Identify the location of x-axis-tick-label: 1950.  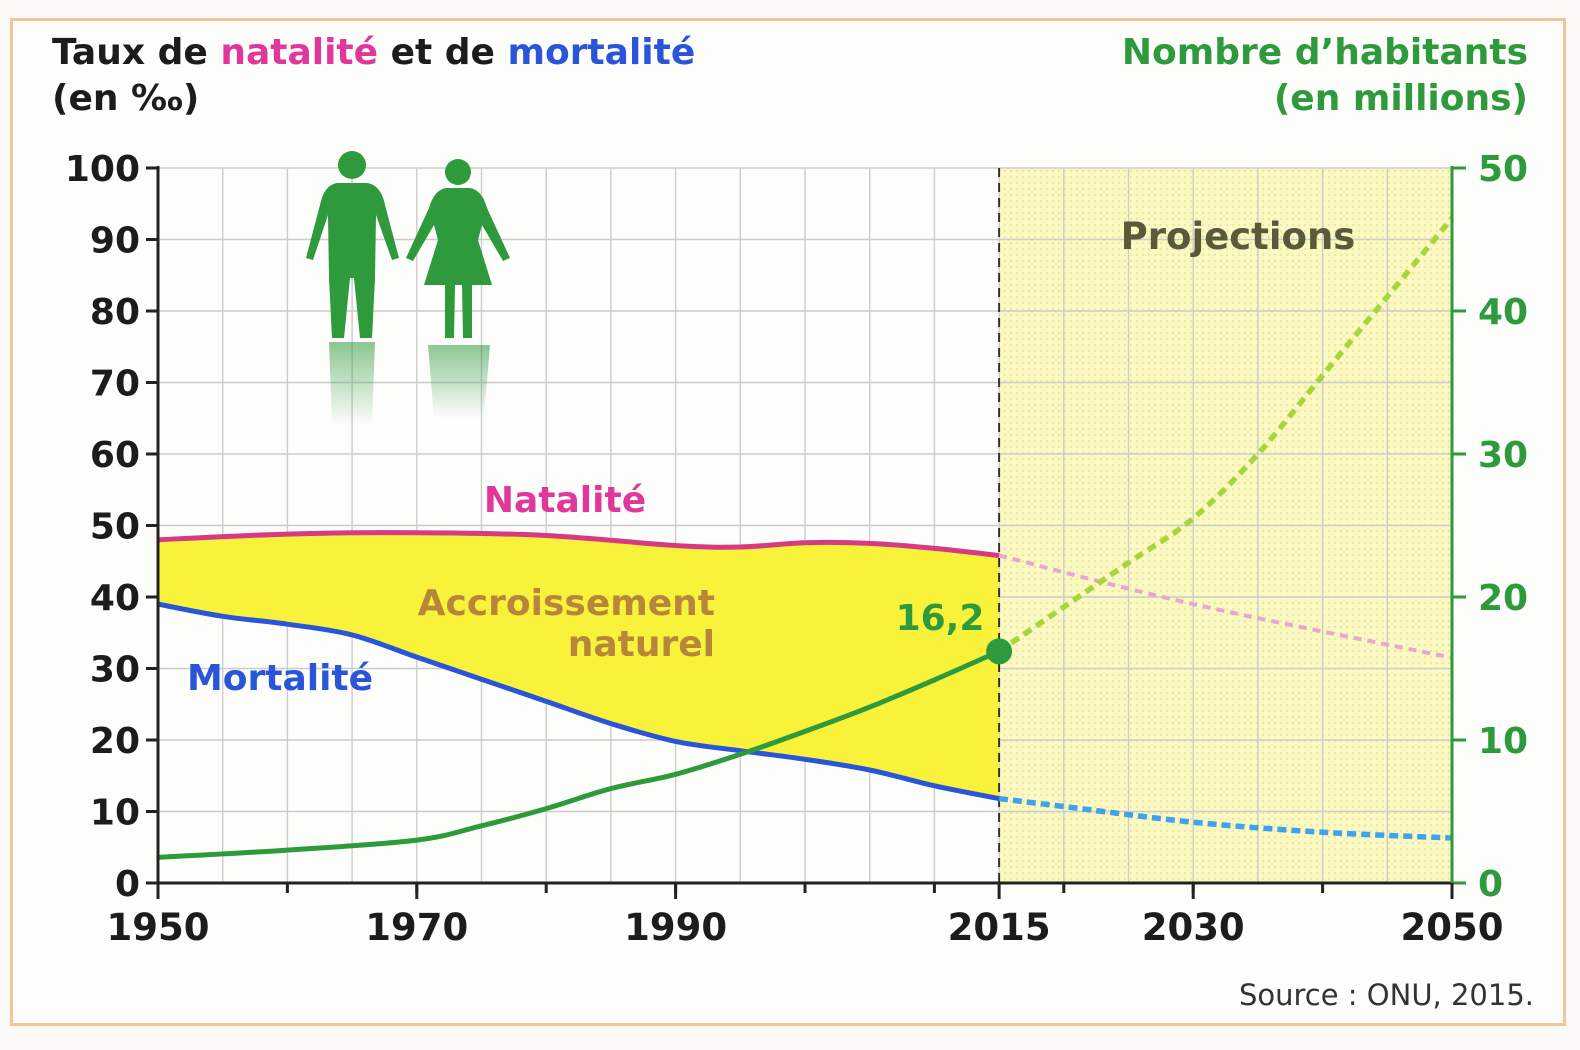
(158, 927).